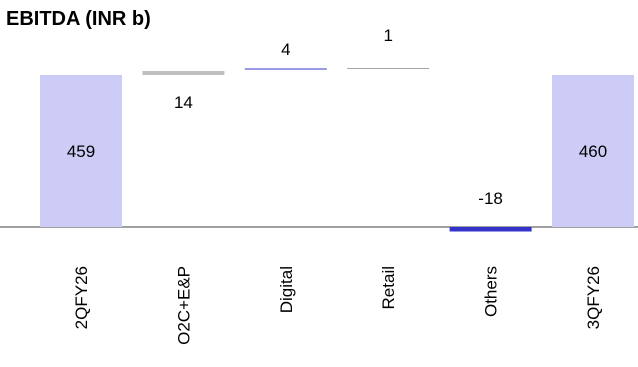 The height and width of the screenshot is (367, 638). I want to click on tick-label-retail: Retail, so click(388, 287).